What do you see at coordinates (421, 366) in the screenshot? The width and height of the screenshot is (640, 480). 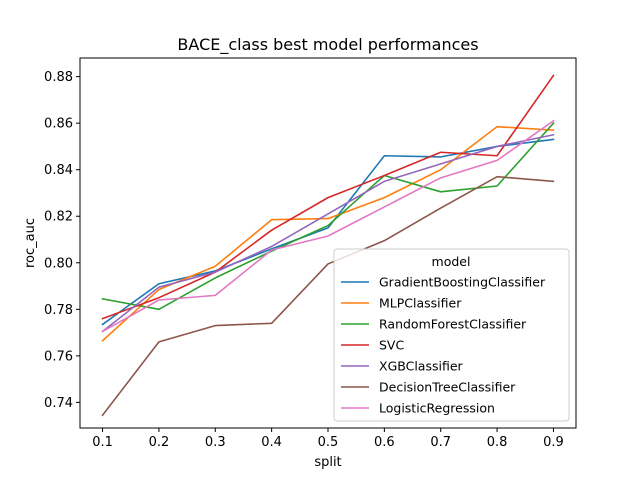 I see `legend-label: XGBClassifier` at bounding box center [421, 366].